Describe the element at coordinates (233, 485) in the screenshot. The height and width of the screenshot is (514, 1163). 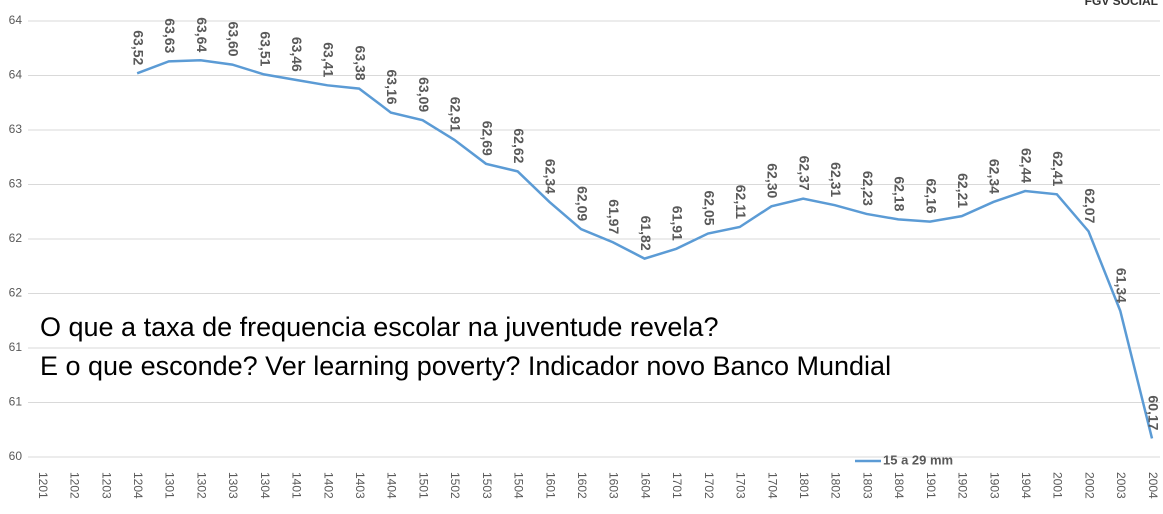
I see `x-tick-label: 1303` at that location.